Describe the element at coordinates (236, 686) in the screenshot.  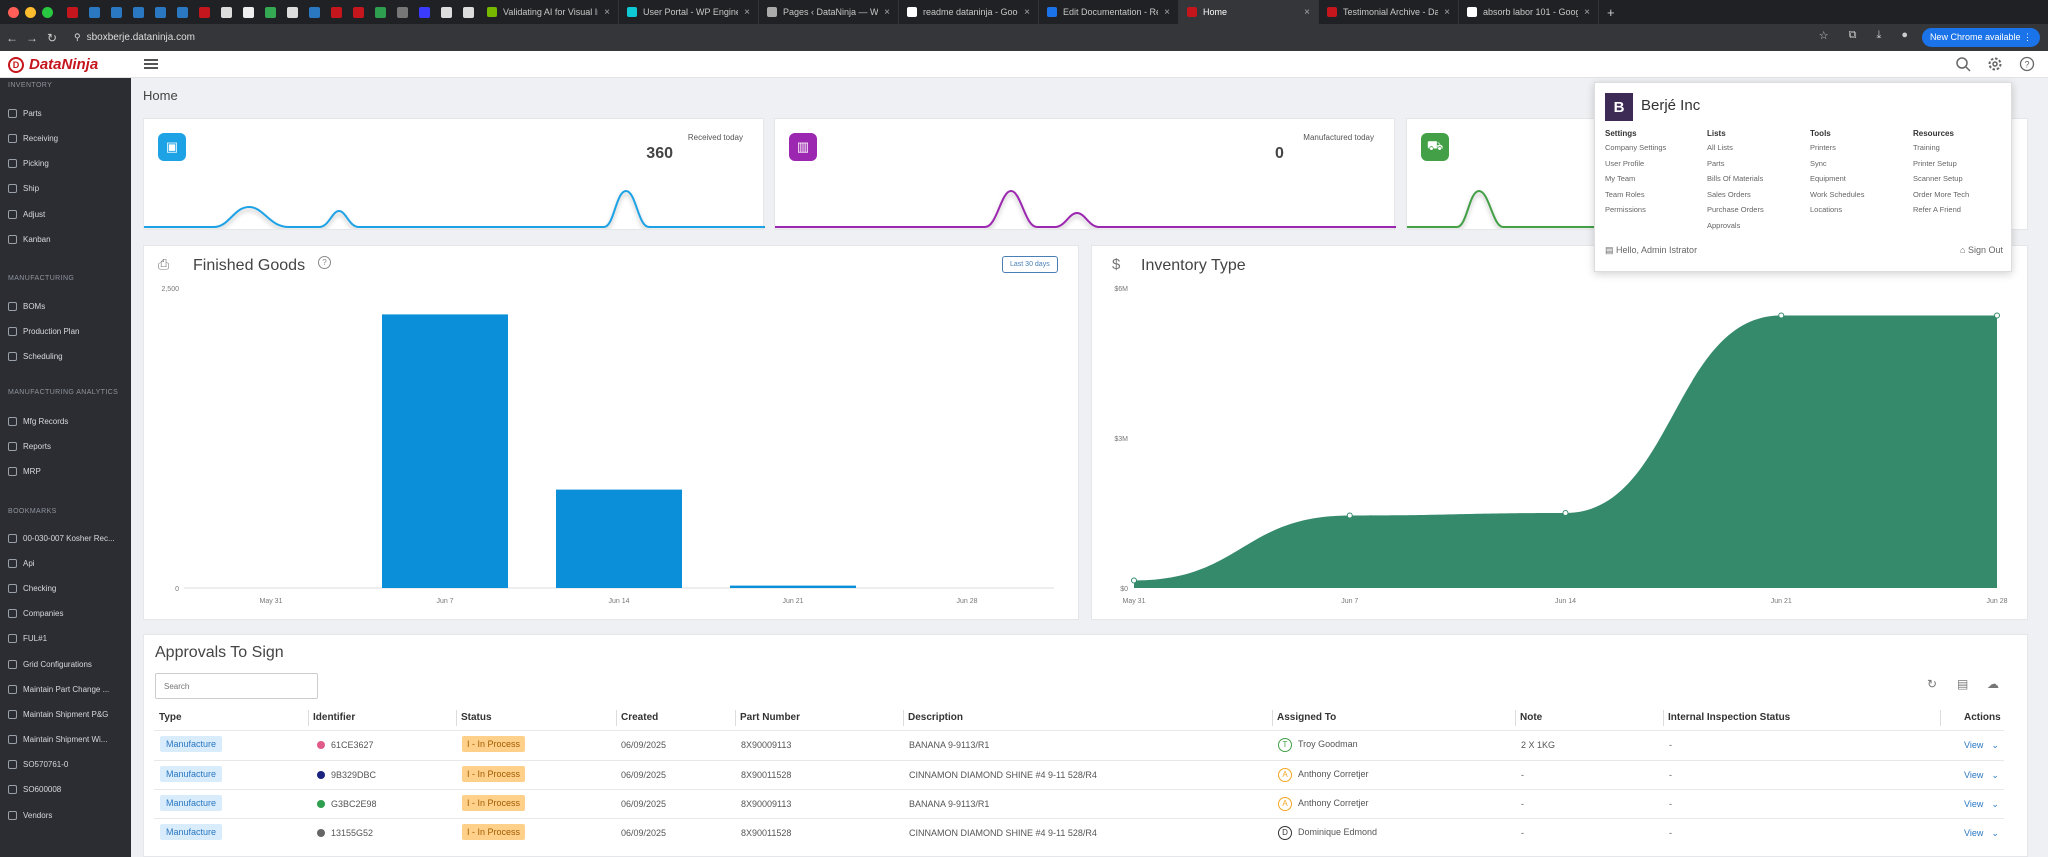
I see `approvals-search-input` at that location.